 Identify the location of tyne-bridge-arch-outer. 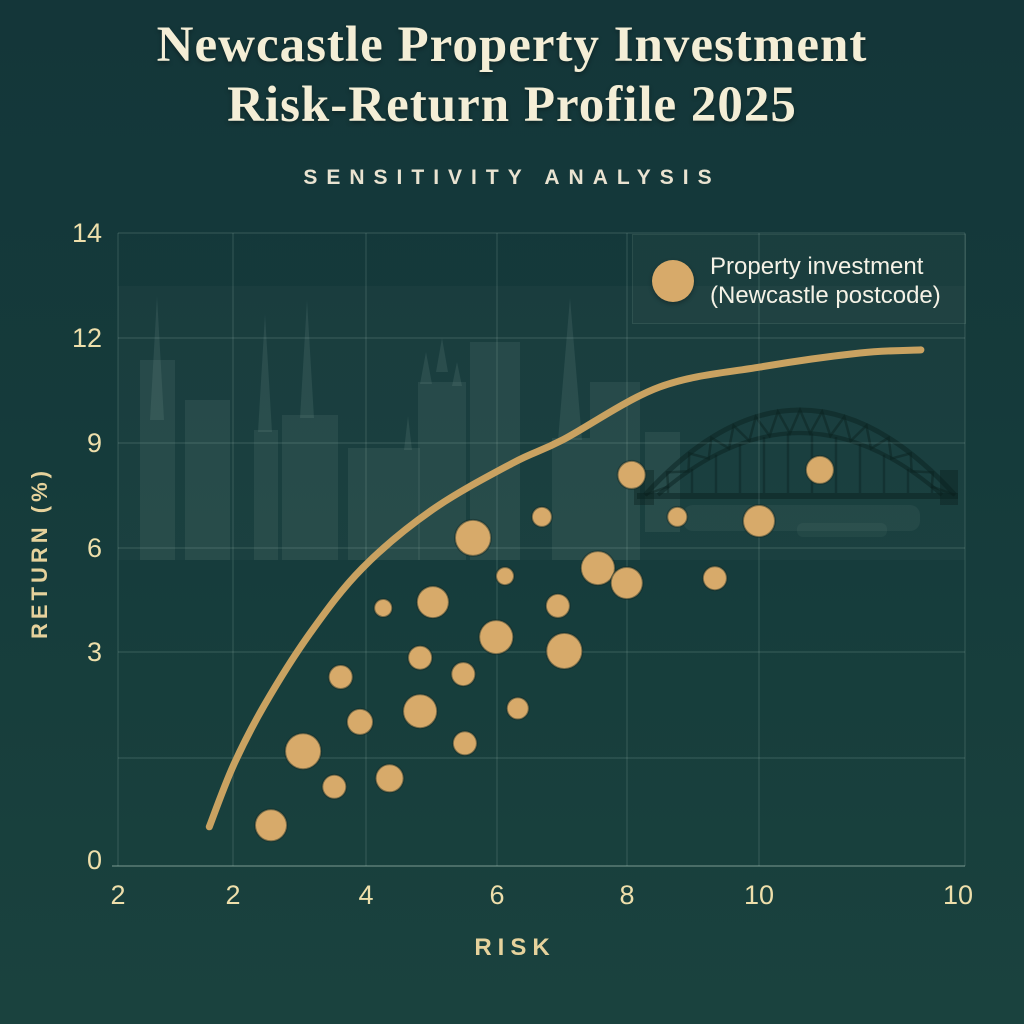
(800, 452).